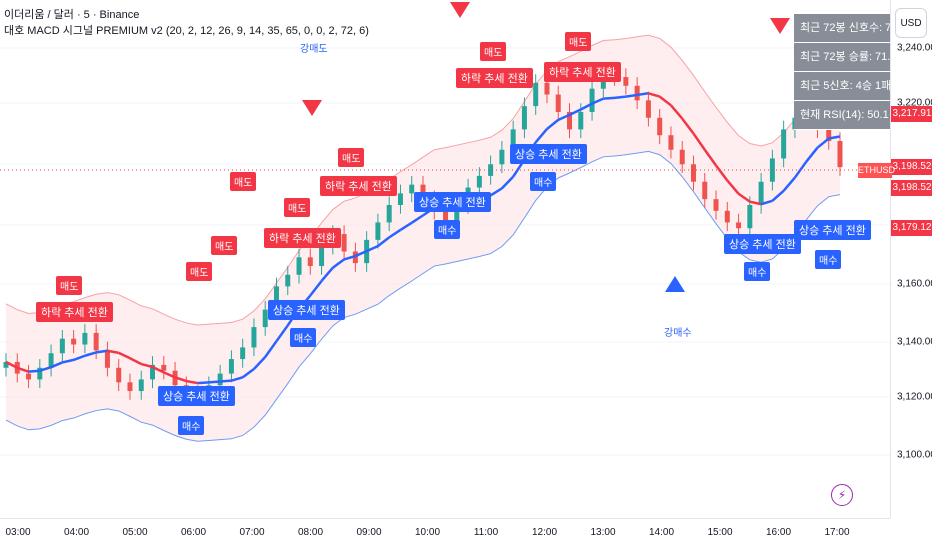 The width and height of the screenshot is (932, 551). What do you see at coordinates (911, 228) in the screenshot?
I see `price-tag: 3,179.12` at bounding box center [911, 228].